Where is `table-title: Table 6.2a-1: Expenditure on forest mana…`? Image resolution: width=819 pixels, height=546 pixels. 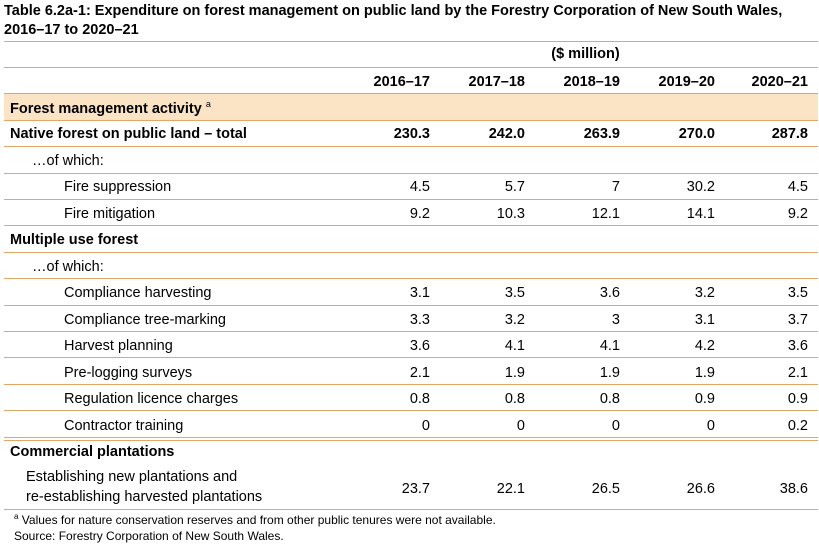
table-title: Table 6.2a-1: Expenditure on forest mana… is located at coordinates (393, 20).